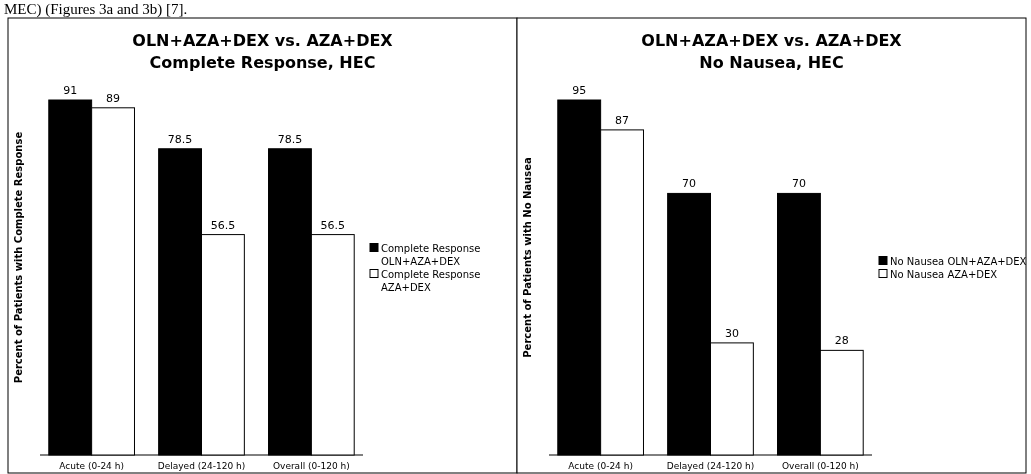 The width and height of the screenshot is (1031, 474). What do you see at coordinates (958, 261) in the screenshot?
I see `legend-label: No Nausea OLN+AZA+DEX` at bounding box center [958, 261].